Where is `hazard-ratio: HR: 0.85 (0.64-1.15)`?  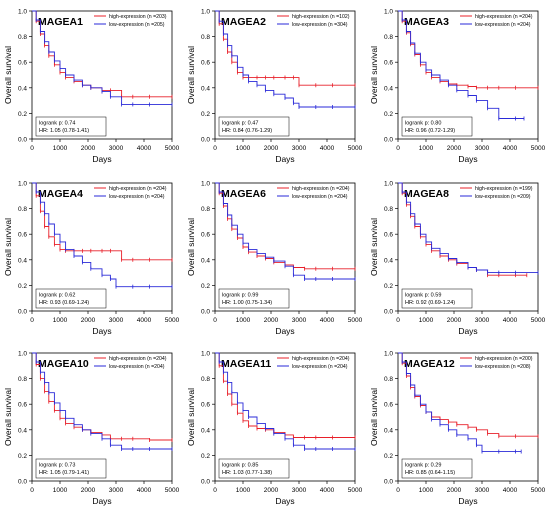 hazard-ratio: HR: 0.85 (0.64-1.15) is located at coordinates (430, 473).